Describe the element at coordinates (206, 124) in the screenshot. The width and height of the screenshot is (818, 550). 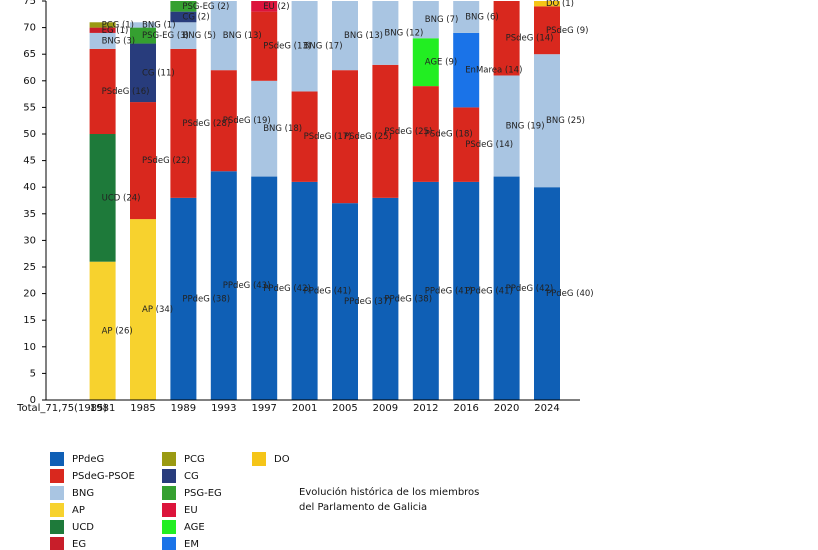
I see `value-label: PSdeG (28)` at that location.